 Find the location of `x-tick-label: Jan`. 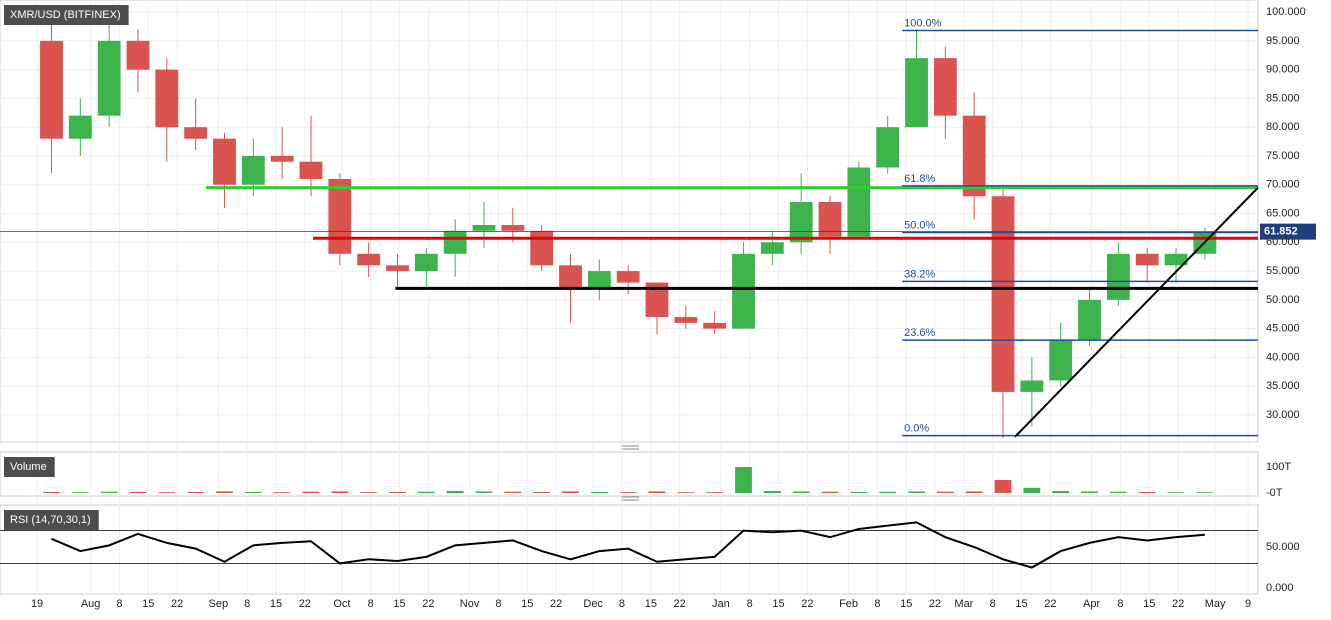

x-tick-label: Jan is located at coordinates (721, 604).